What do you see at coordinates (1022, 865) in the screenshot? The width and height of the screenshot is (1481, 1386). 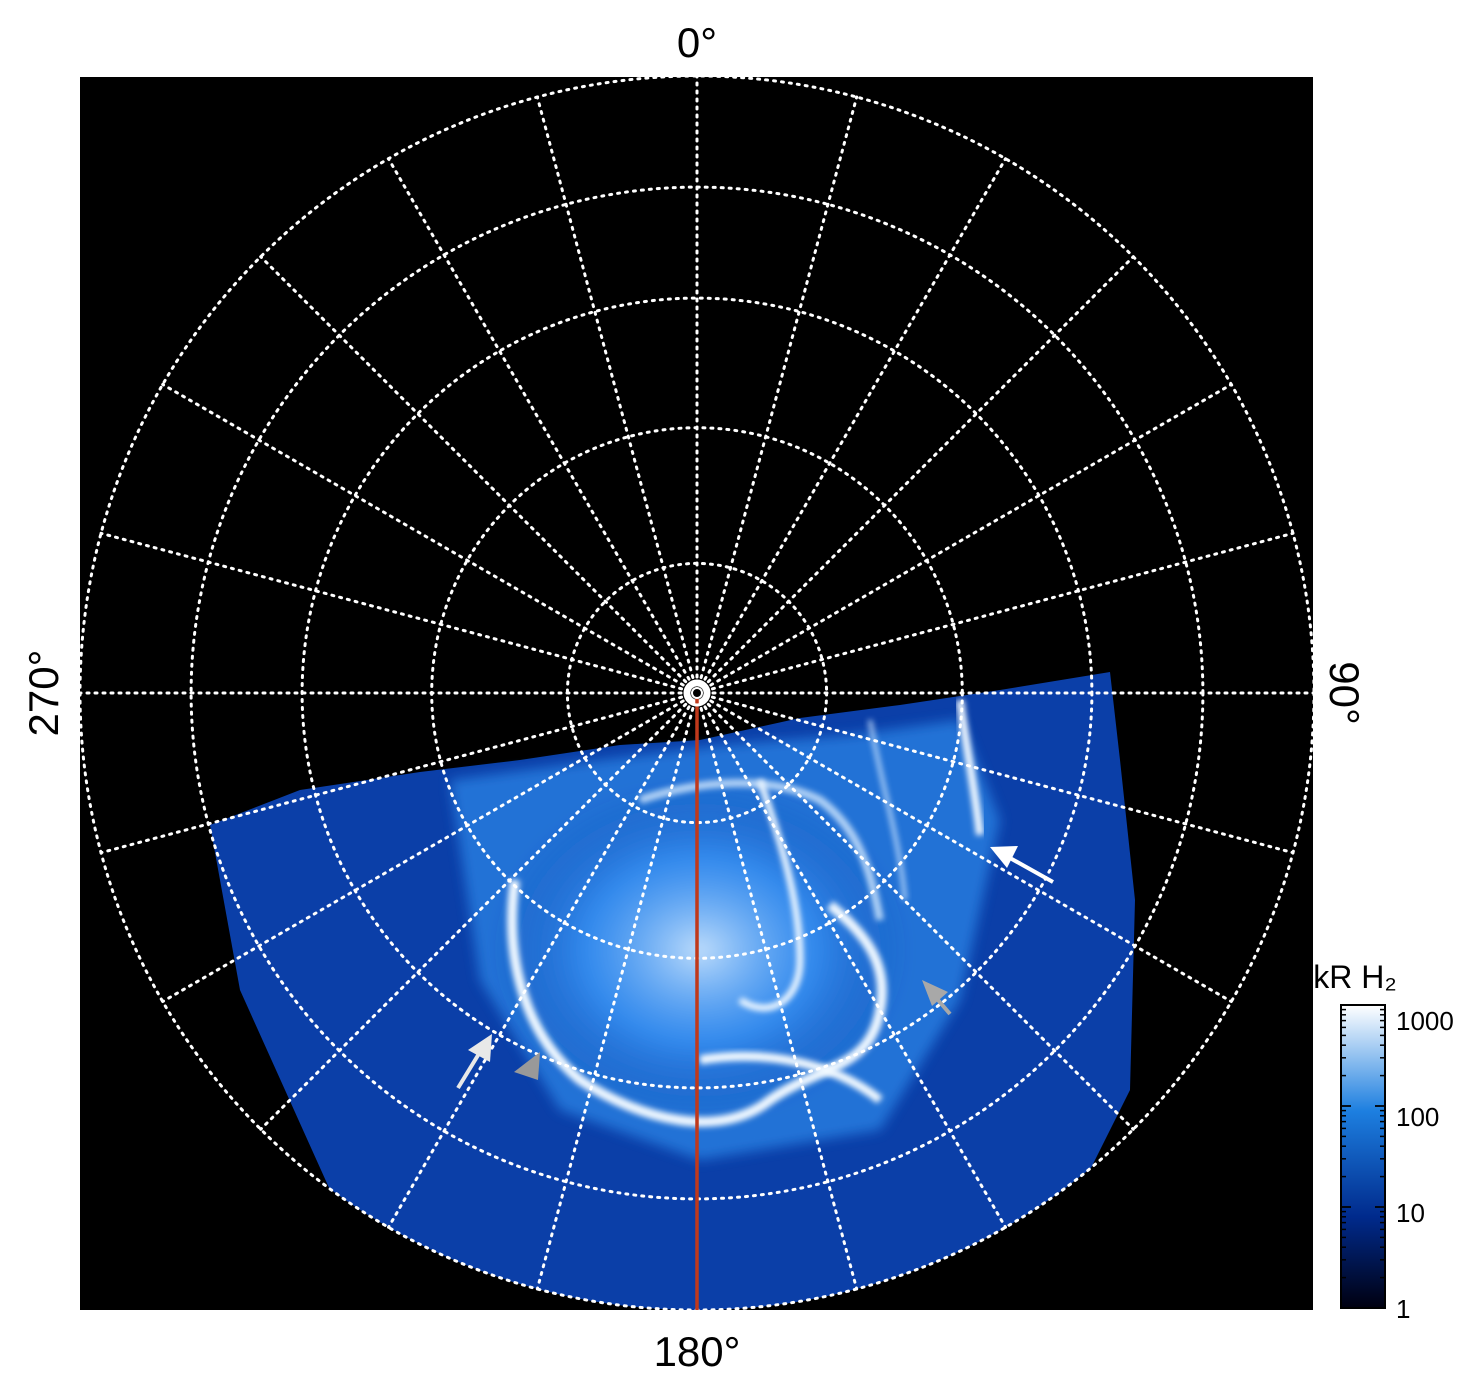 I see `arrow-white-upper-right` at bounding box center [1022, 865].